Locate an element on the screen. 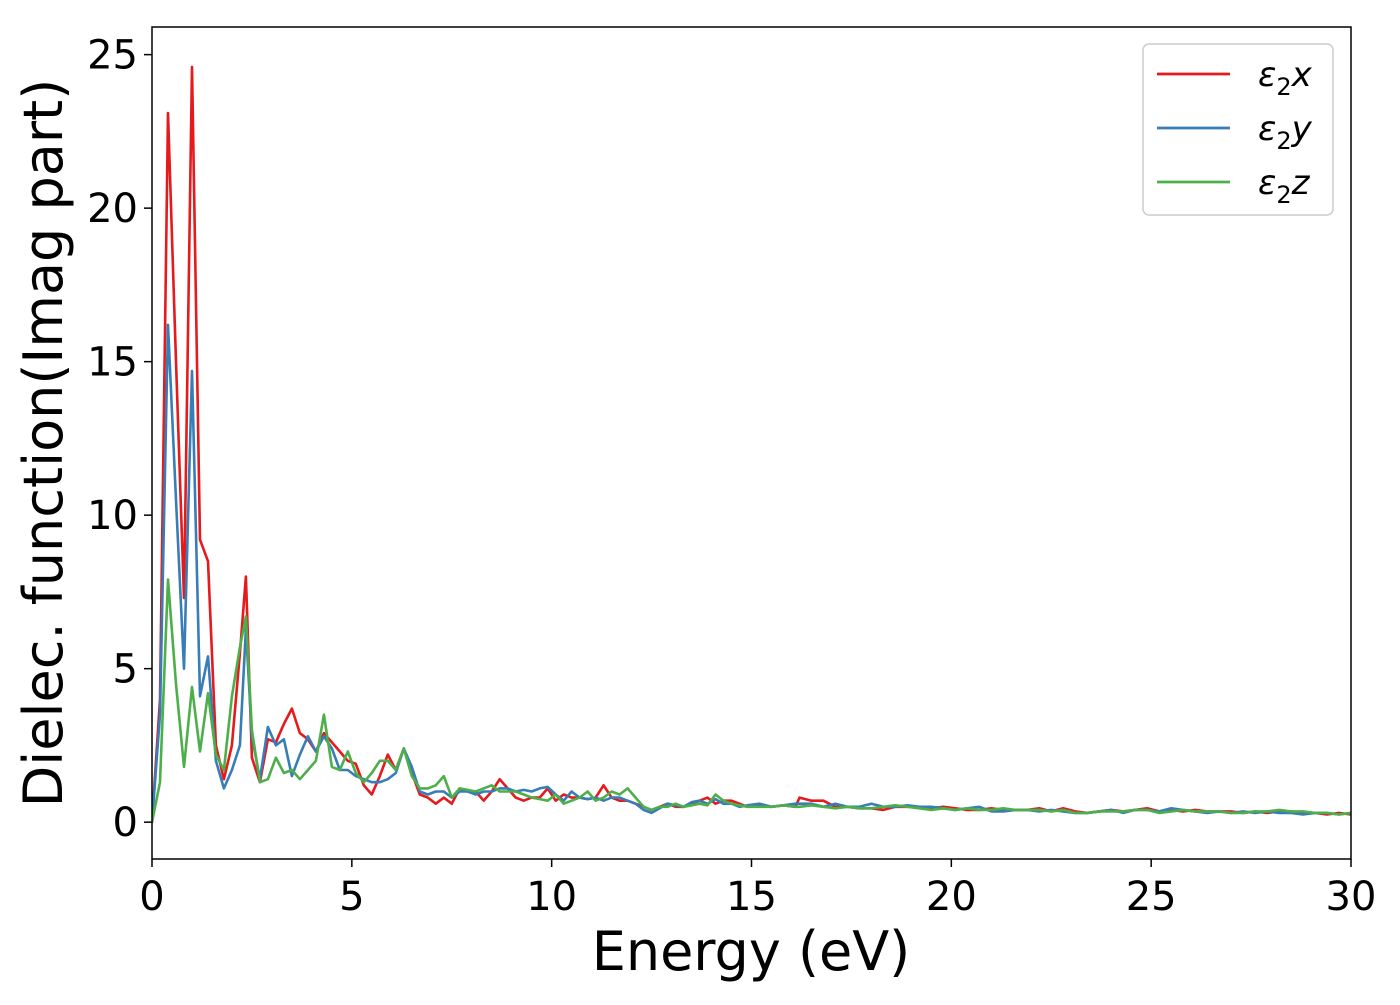 The height and width of the screenshot is (1005, 1400). x-tick-label: 10 is located at coordinates (551, 897).